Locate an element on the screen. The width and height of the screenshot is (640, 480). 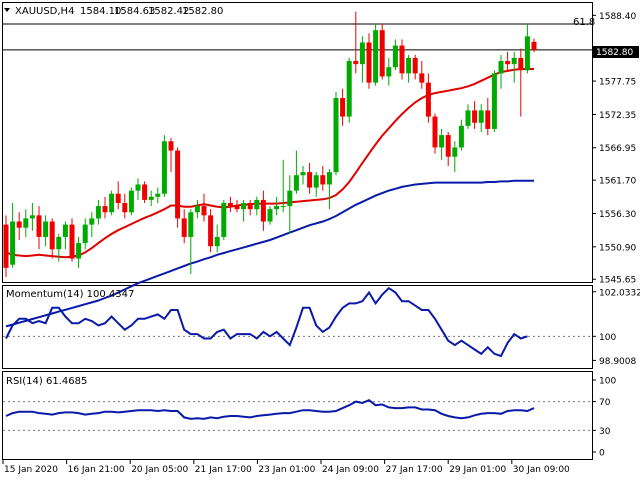
time-tick-label: 27 Jan 17:00 is located at coordinates (414, 470).